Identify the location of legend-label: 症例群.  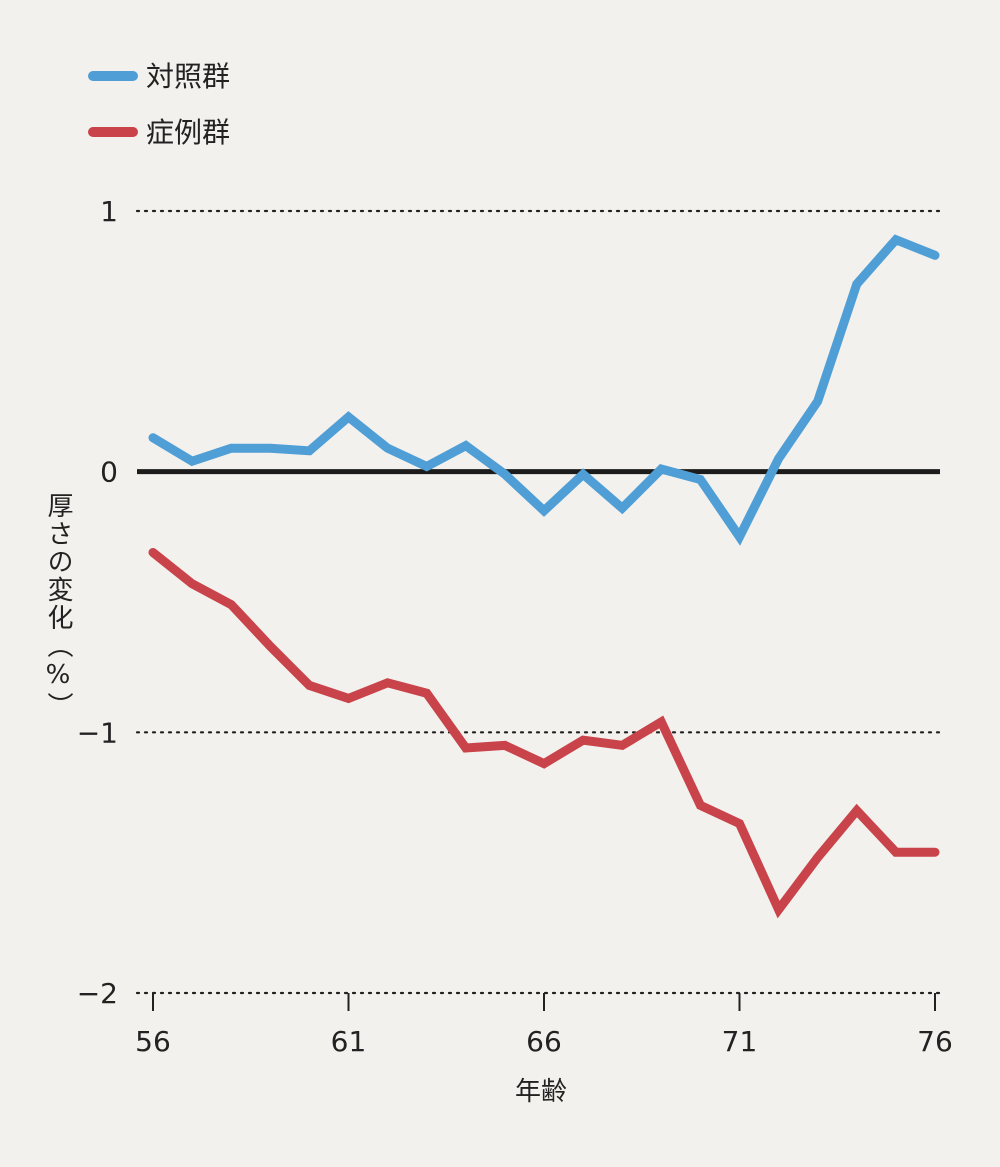
(188, 132).